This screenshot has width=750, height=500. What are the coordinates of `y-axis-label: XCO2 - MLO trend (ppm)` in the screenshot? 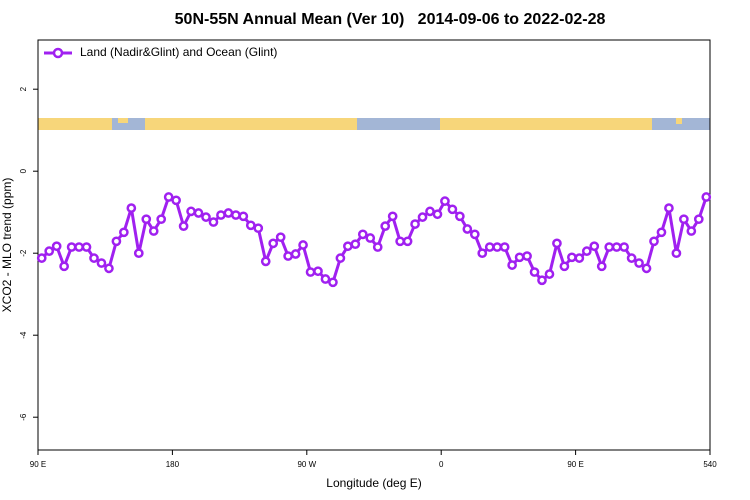 It's located at (7, 245).